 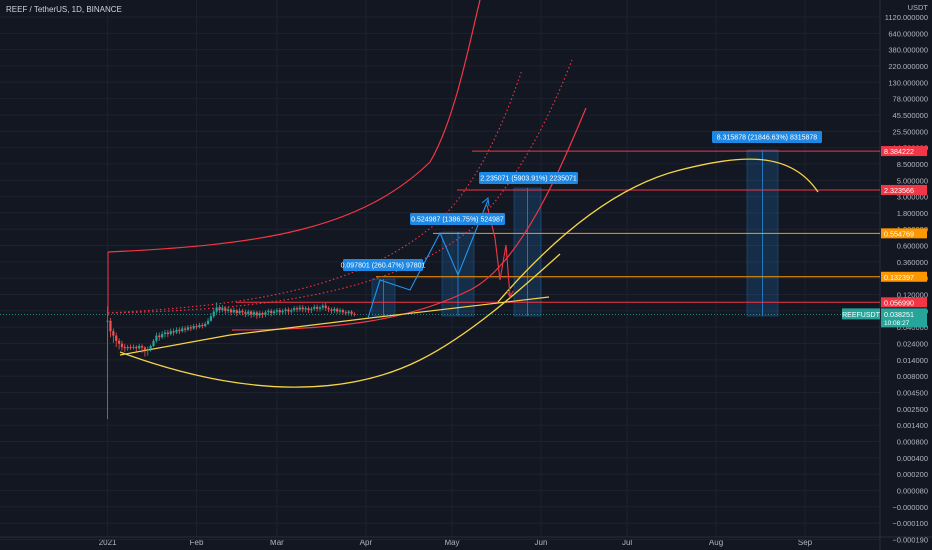 What do you see at coordinates (912, 164) in the screenshot?
I see `y-tick-label: 8.500000` at bounding box center [912, 164].